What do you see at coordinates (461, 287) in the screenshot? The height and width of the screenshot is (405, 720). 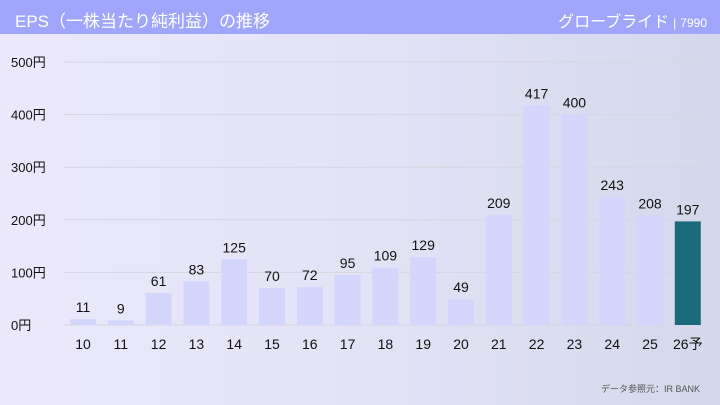 I see `data-label: 49` at bounding box center [461, 287].